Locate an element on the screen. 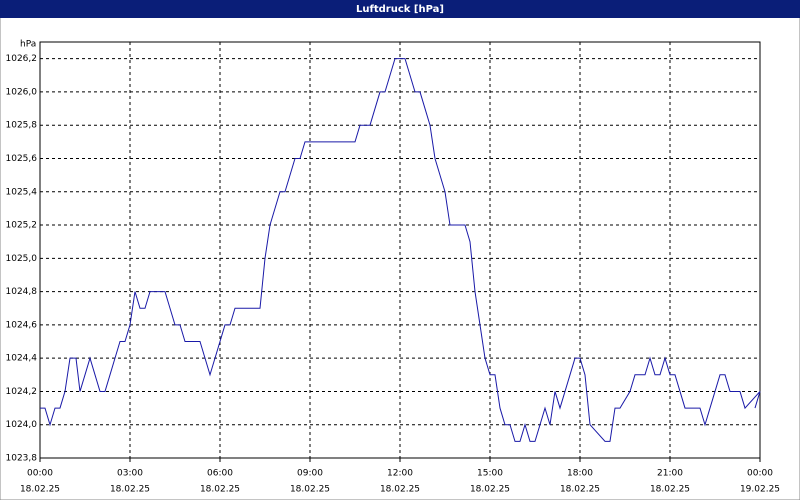 This screenshot has width=800, height=500. y-tick-label: 1024,6 is located at coordinates (22, 325).